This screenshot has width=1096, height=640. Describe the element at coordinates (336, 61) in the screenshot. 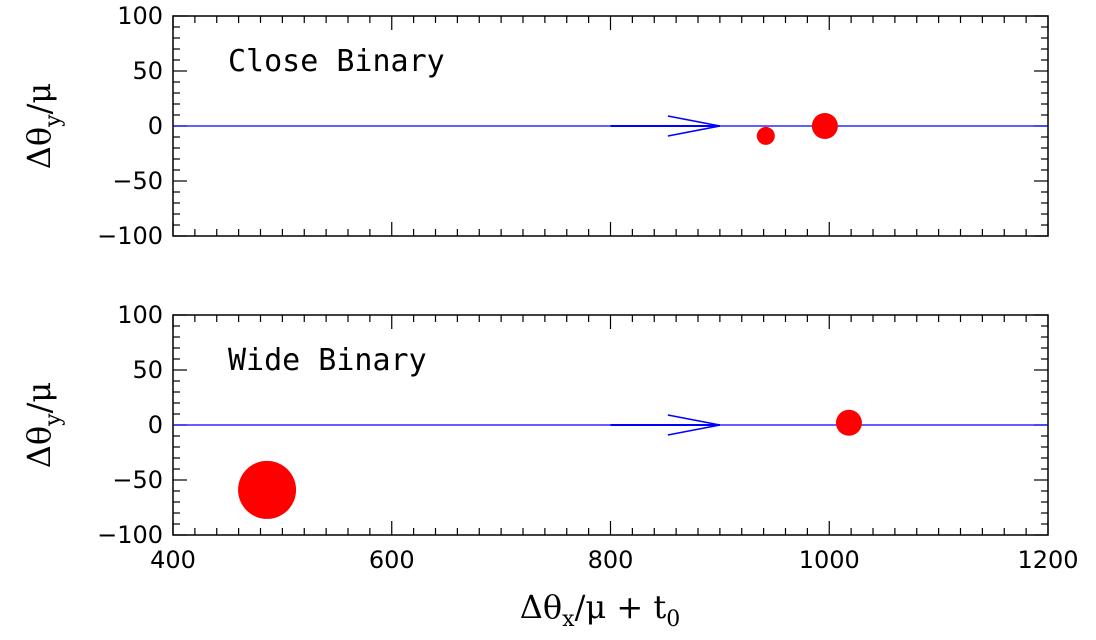

I see `panel-title: Close Binary` at that location.